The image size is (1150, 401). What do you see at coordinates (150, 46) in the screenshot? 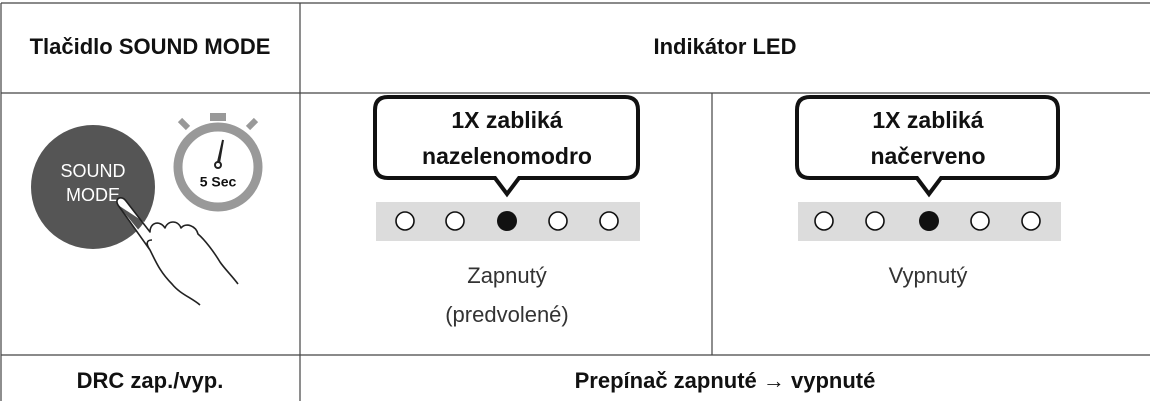
I see `header-cell: Tlačidlo SOUND MODE` at bounding box center [150, 46].